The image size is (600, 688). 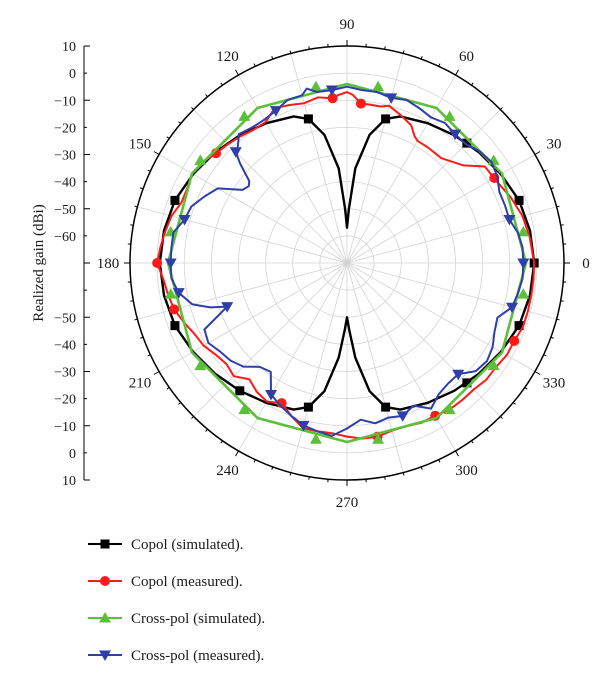 I want to click on r-tick-label: −30, so click(x=65, y=373).